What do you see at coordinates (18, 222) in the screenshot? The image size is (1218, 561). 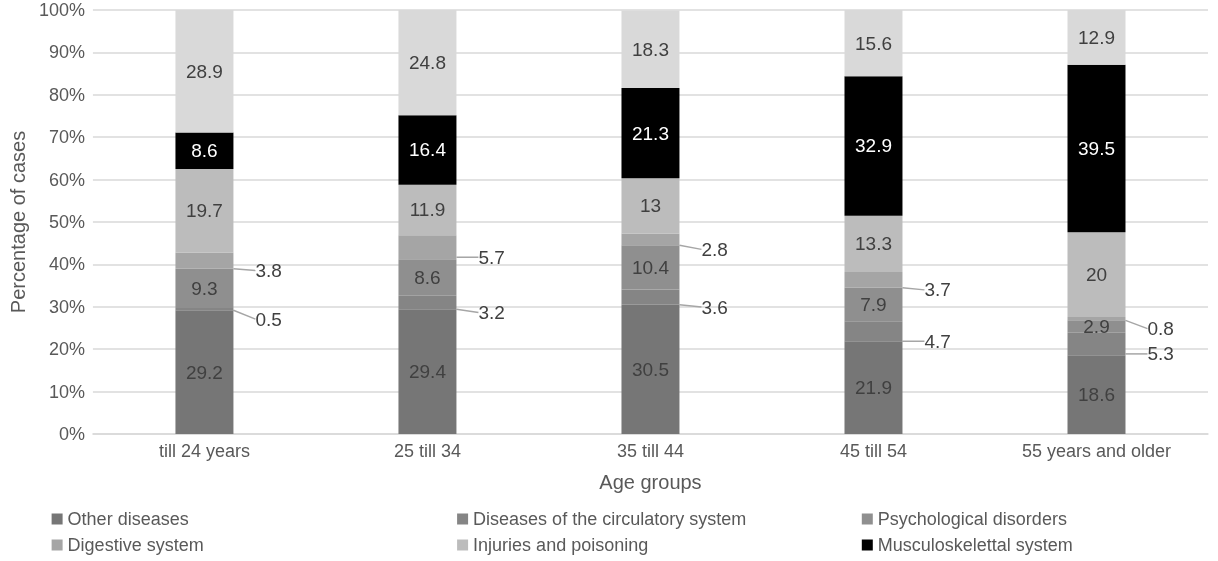 I see `y-axis-title: Percentage of cases` at bounding box center [18, 222].